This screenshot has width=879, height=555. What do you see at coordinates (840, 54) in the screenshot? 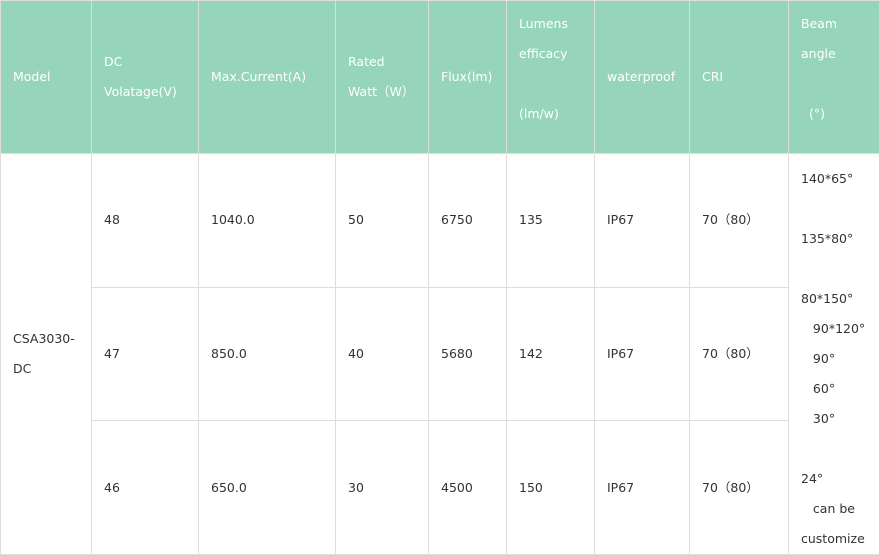
I see `header-line: angle` at bounding box center [840, 54].